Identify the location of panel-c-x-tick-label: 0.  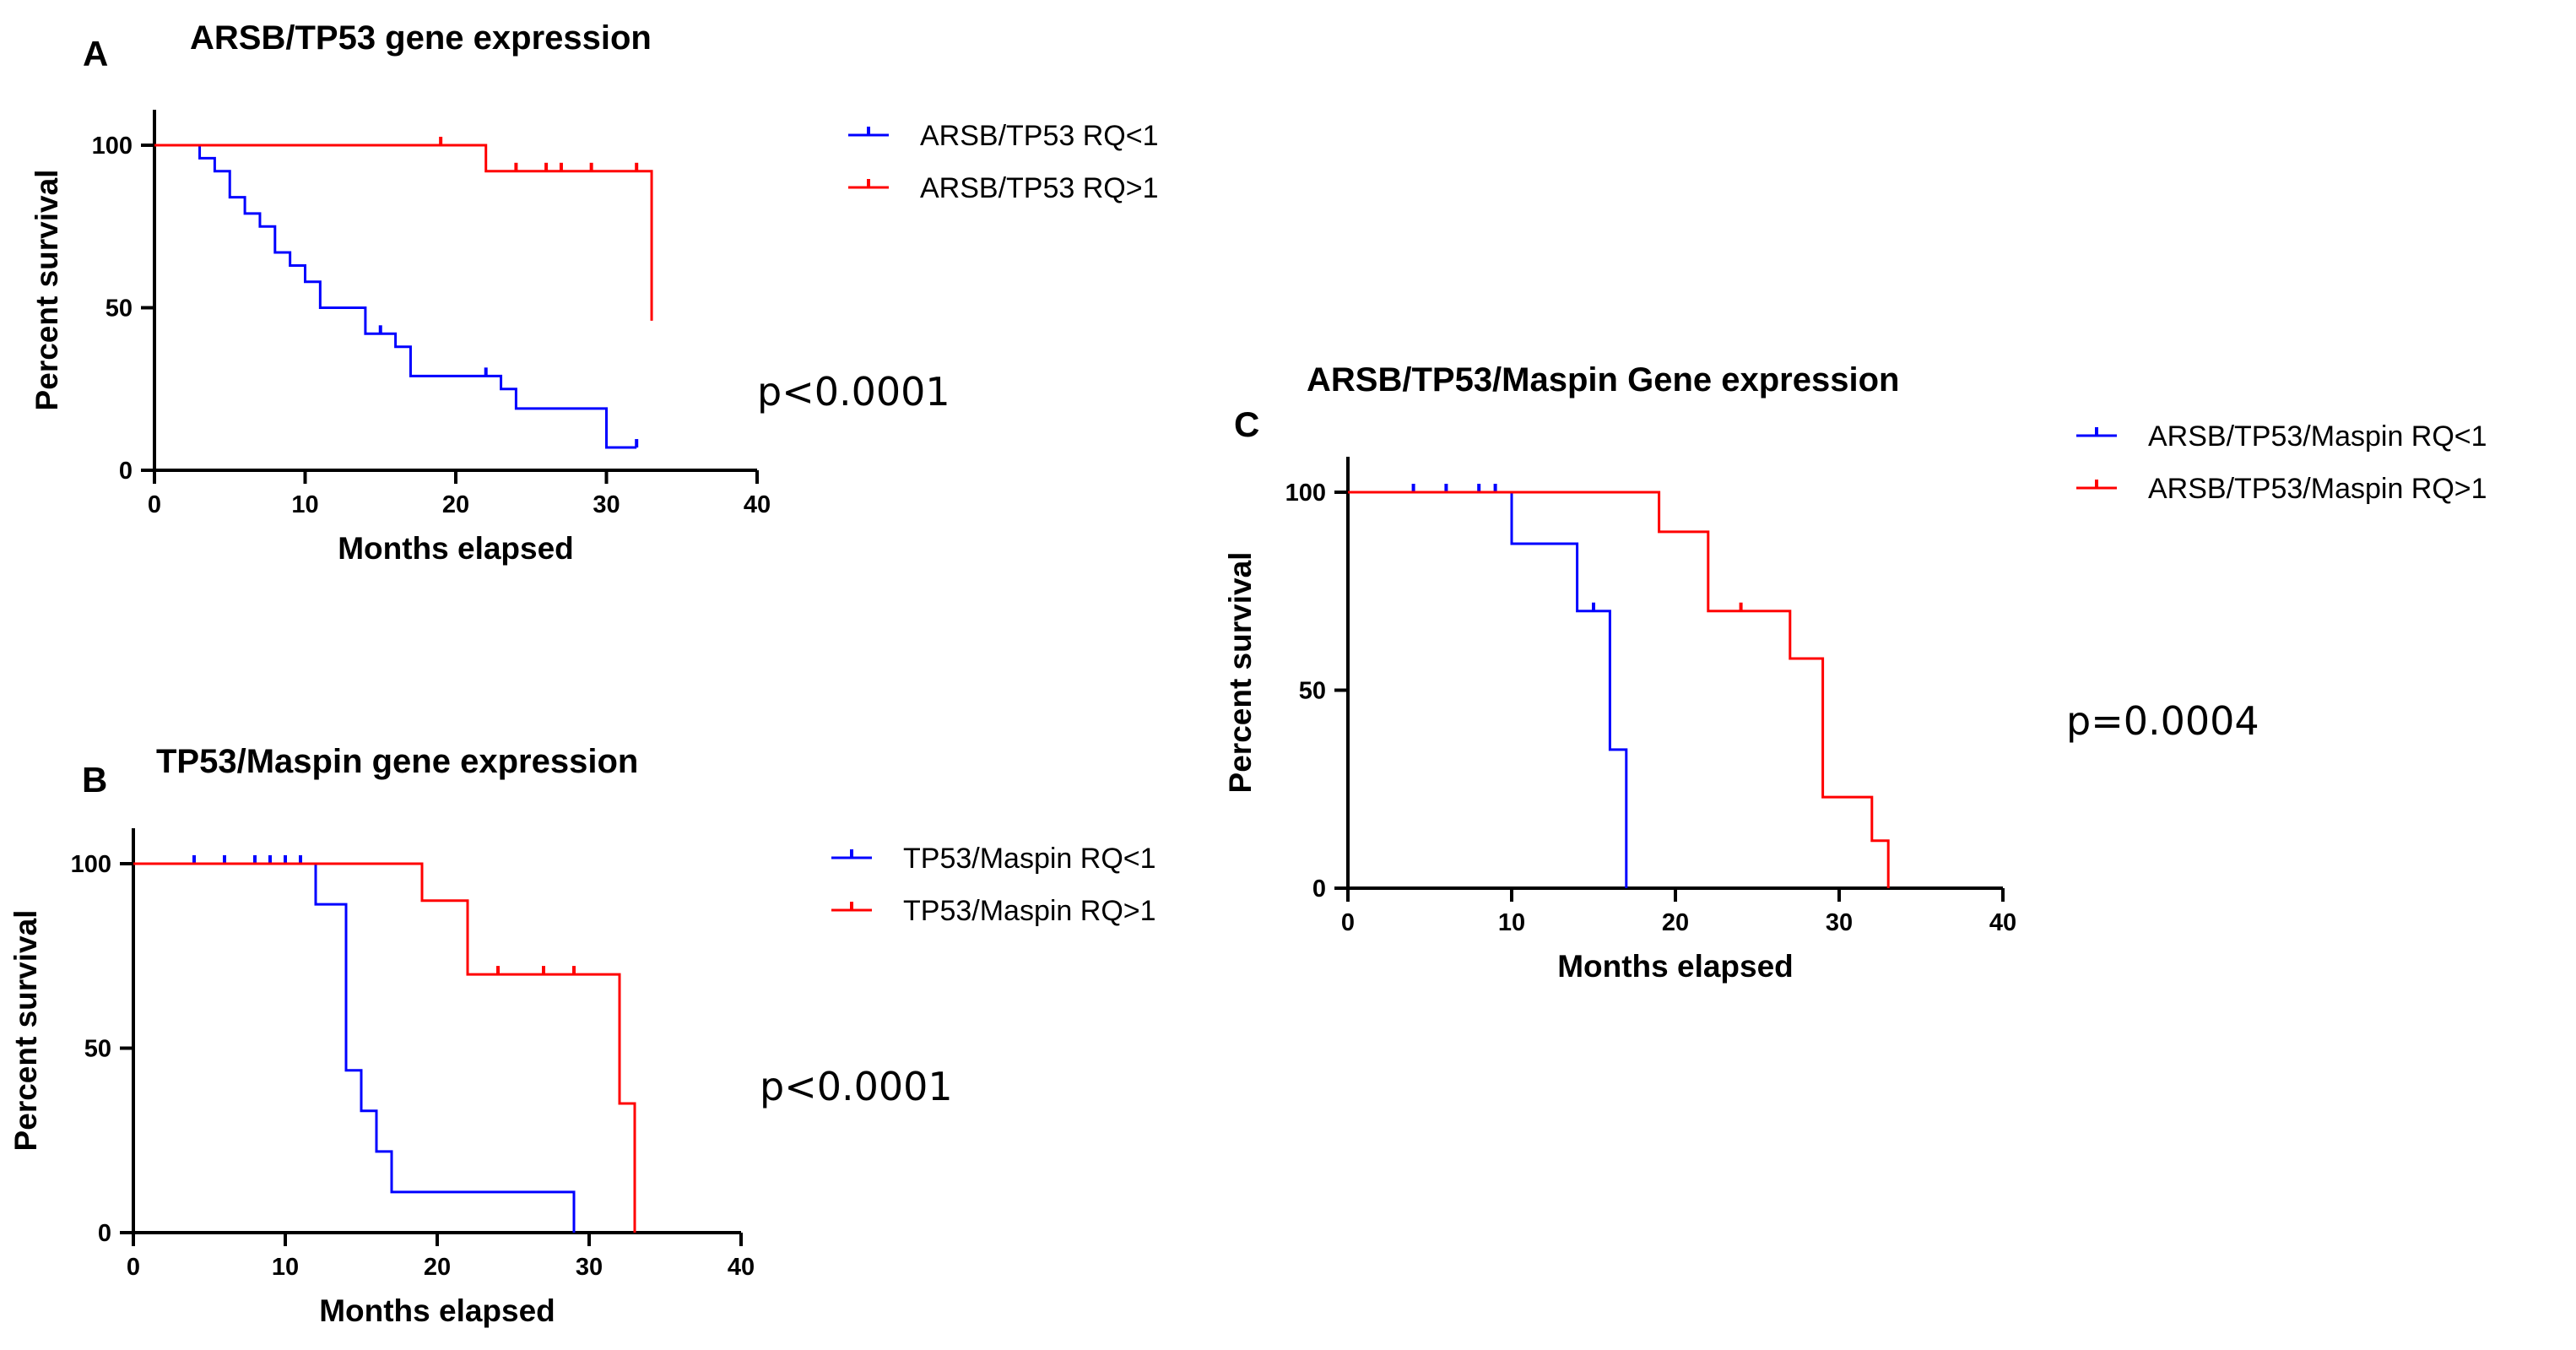
(1348, 922).